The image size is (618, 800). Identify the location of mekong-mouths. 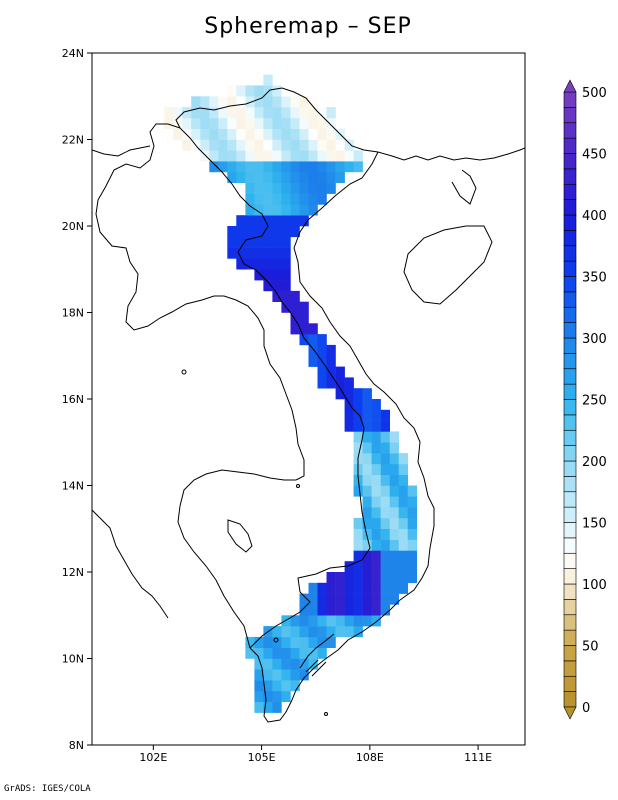
(317, 655).